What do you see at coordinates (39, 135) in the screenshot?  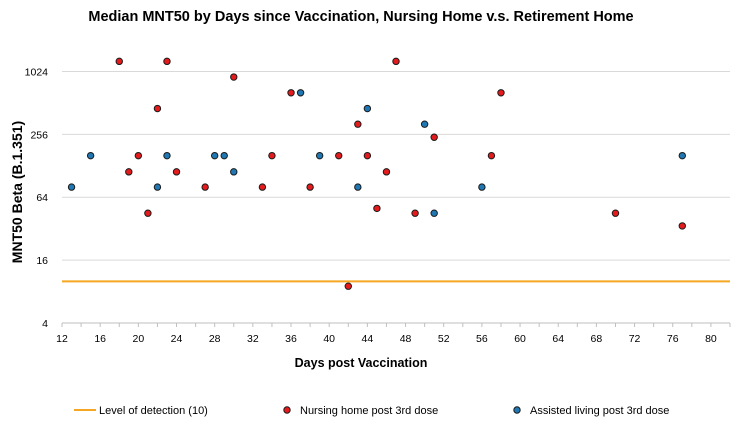 I see `y-tick-label: 256` at bounding box center [39, 135].